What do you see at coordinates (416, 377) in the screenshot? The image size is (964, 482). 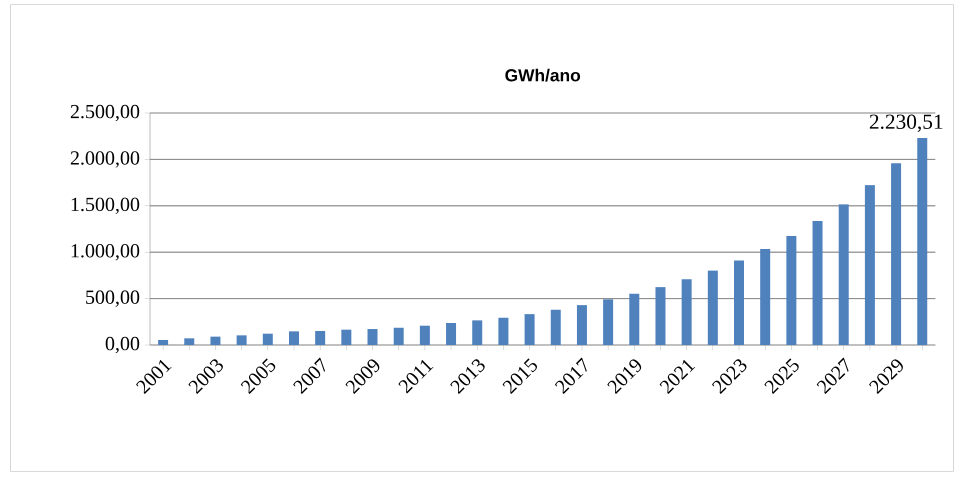 I see `x-tick-label: 2011` at bounding box center [416, 377].